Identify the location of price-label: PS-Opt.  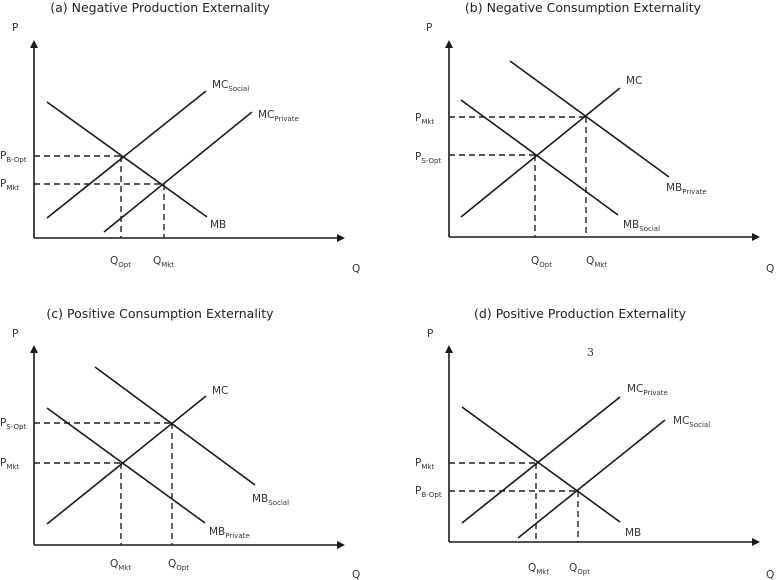
(13, 424).